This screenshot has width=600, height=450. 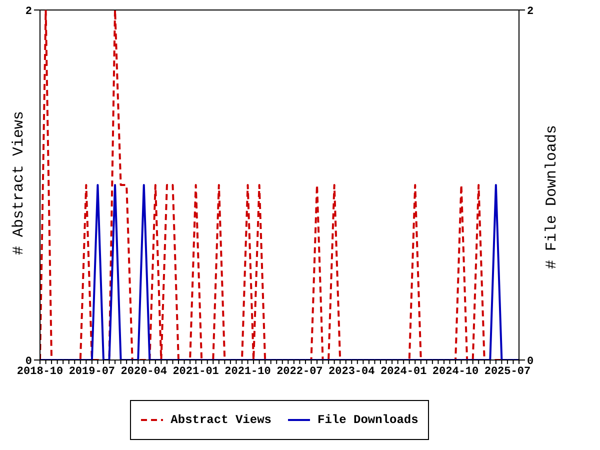 What do you see at coordinates (368, 420) in the screenshot?
I see `legend-label: File Downloads` at bounding box center [368, 420].